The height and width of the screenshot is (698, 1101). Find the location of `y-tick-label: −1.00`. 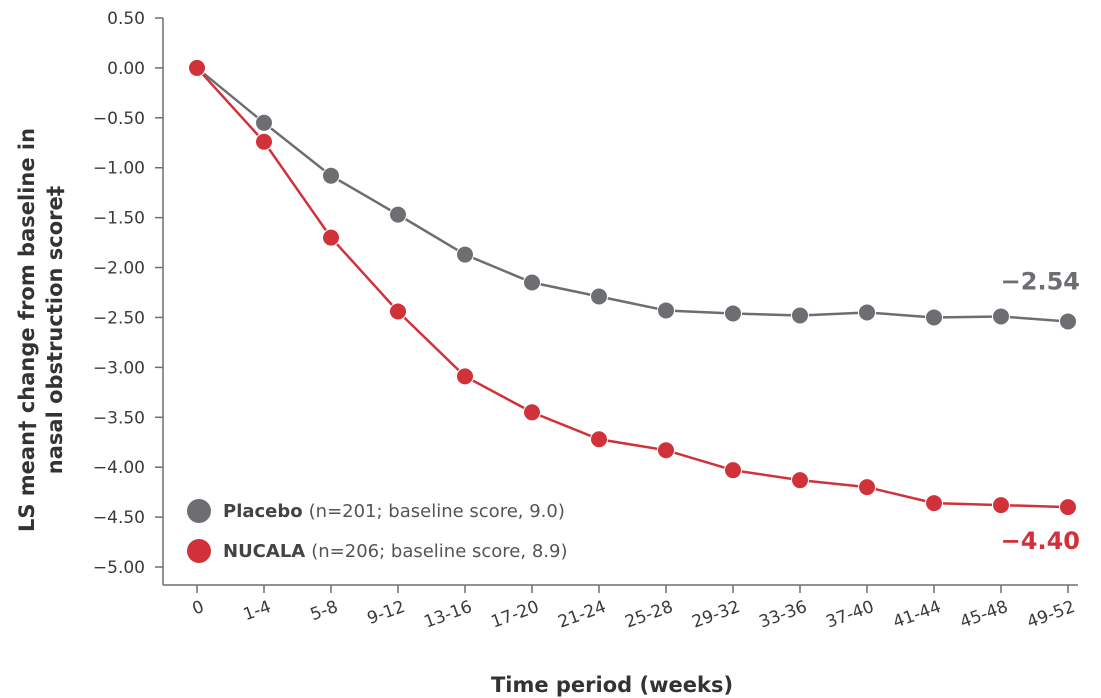

y-tick-label: −1.00 is located at coordinates (119, 169).